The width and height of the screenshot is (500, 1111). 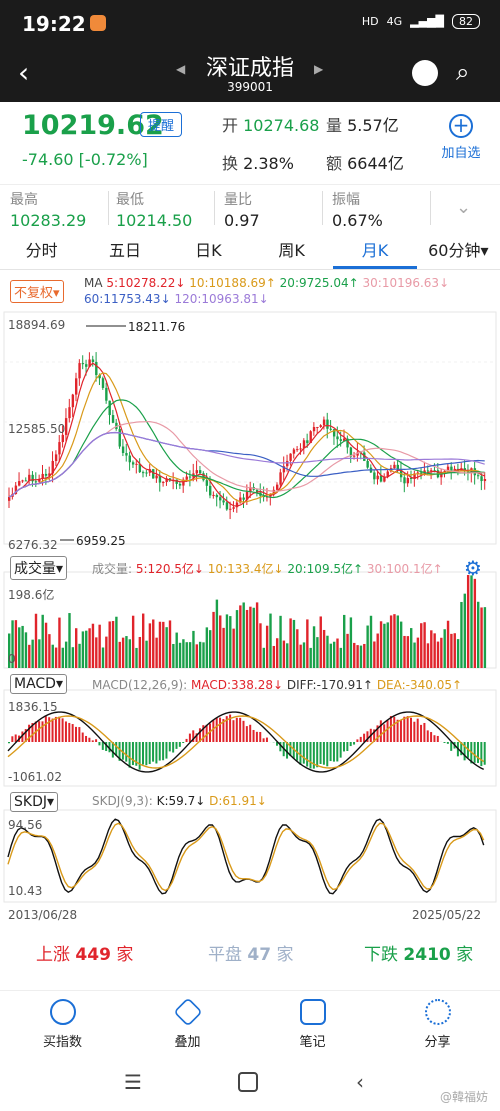 I want to click on next-index-icon: ▶, so click(x=319, y=69).